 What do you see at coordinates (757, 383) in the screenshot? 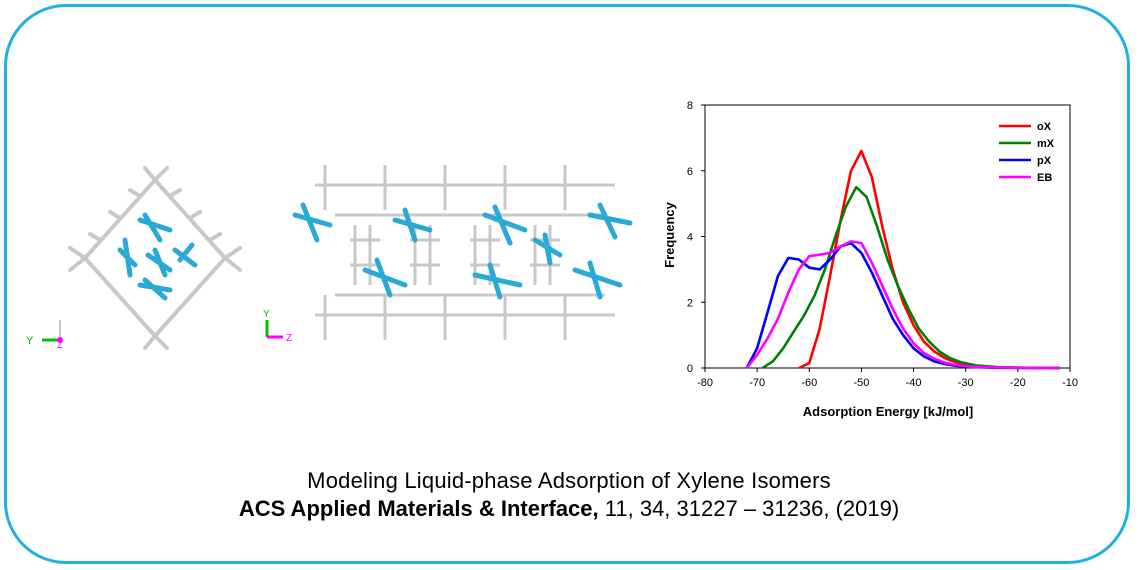
I see `x-tick-label: -70` at bounding box center [757, 383].